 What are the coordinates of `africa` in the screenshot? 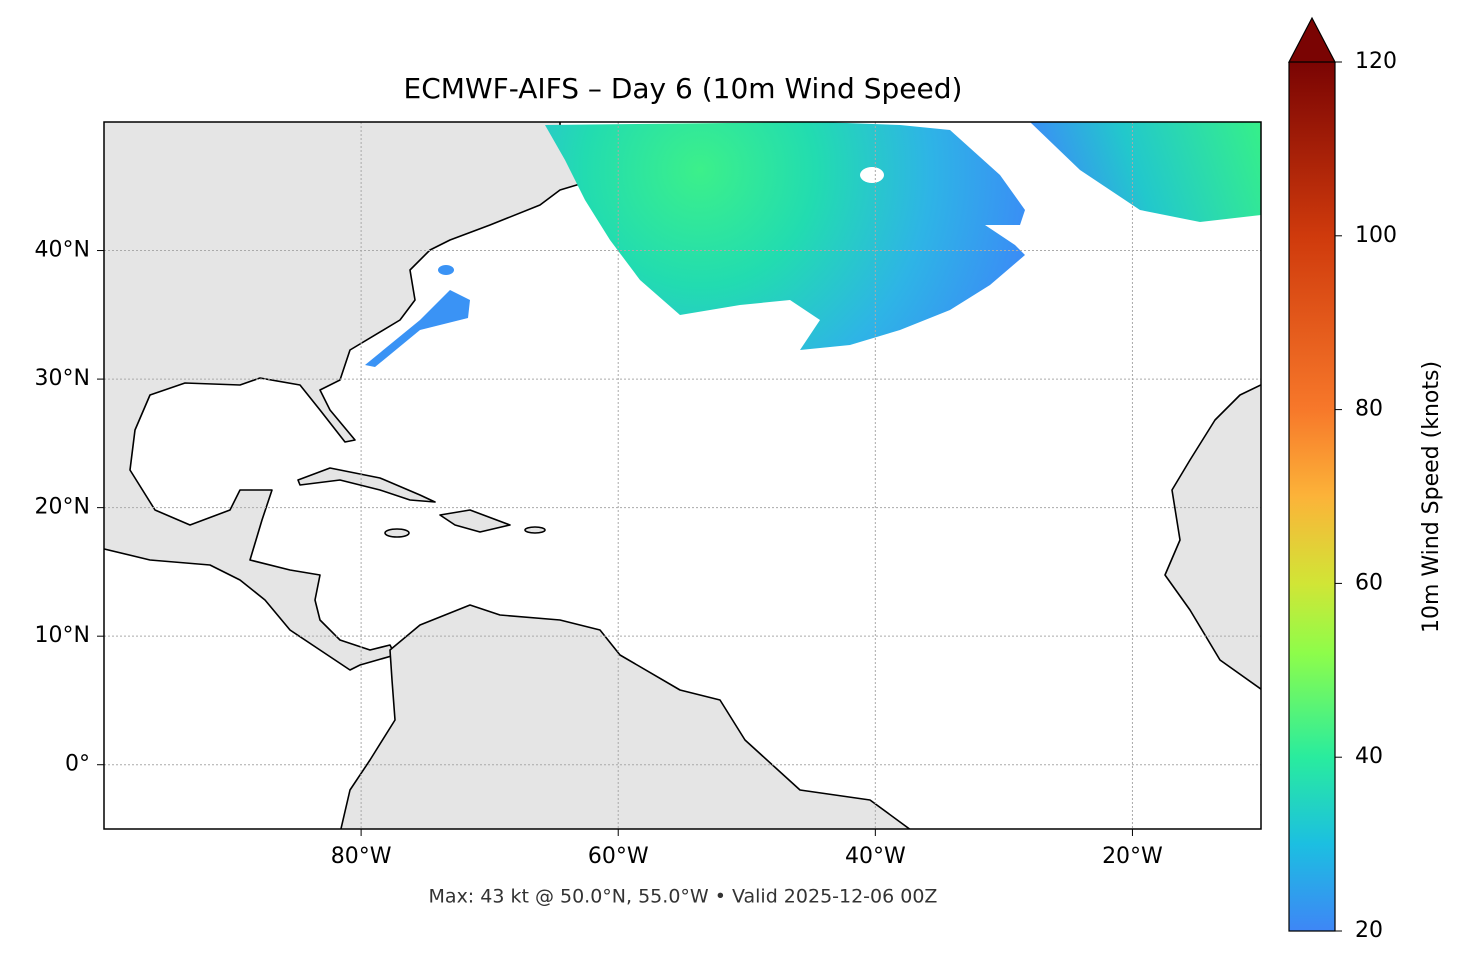 It's located at (1212, 537).